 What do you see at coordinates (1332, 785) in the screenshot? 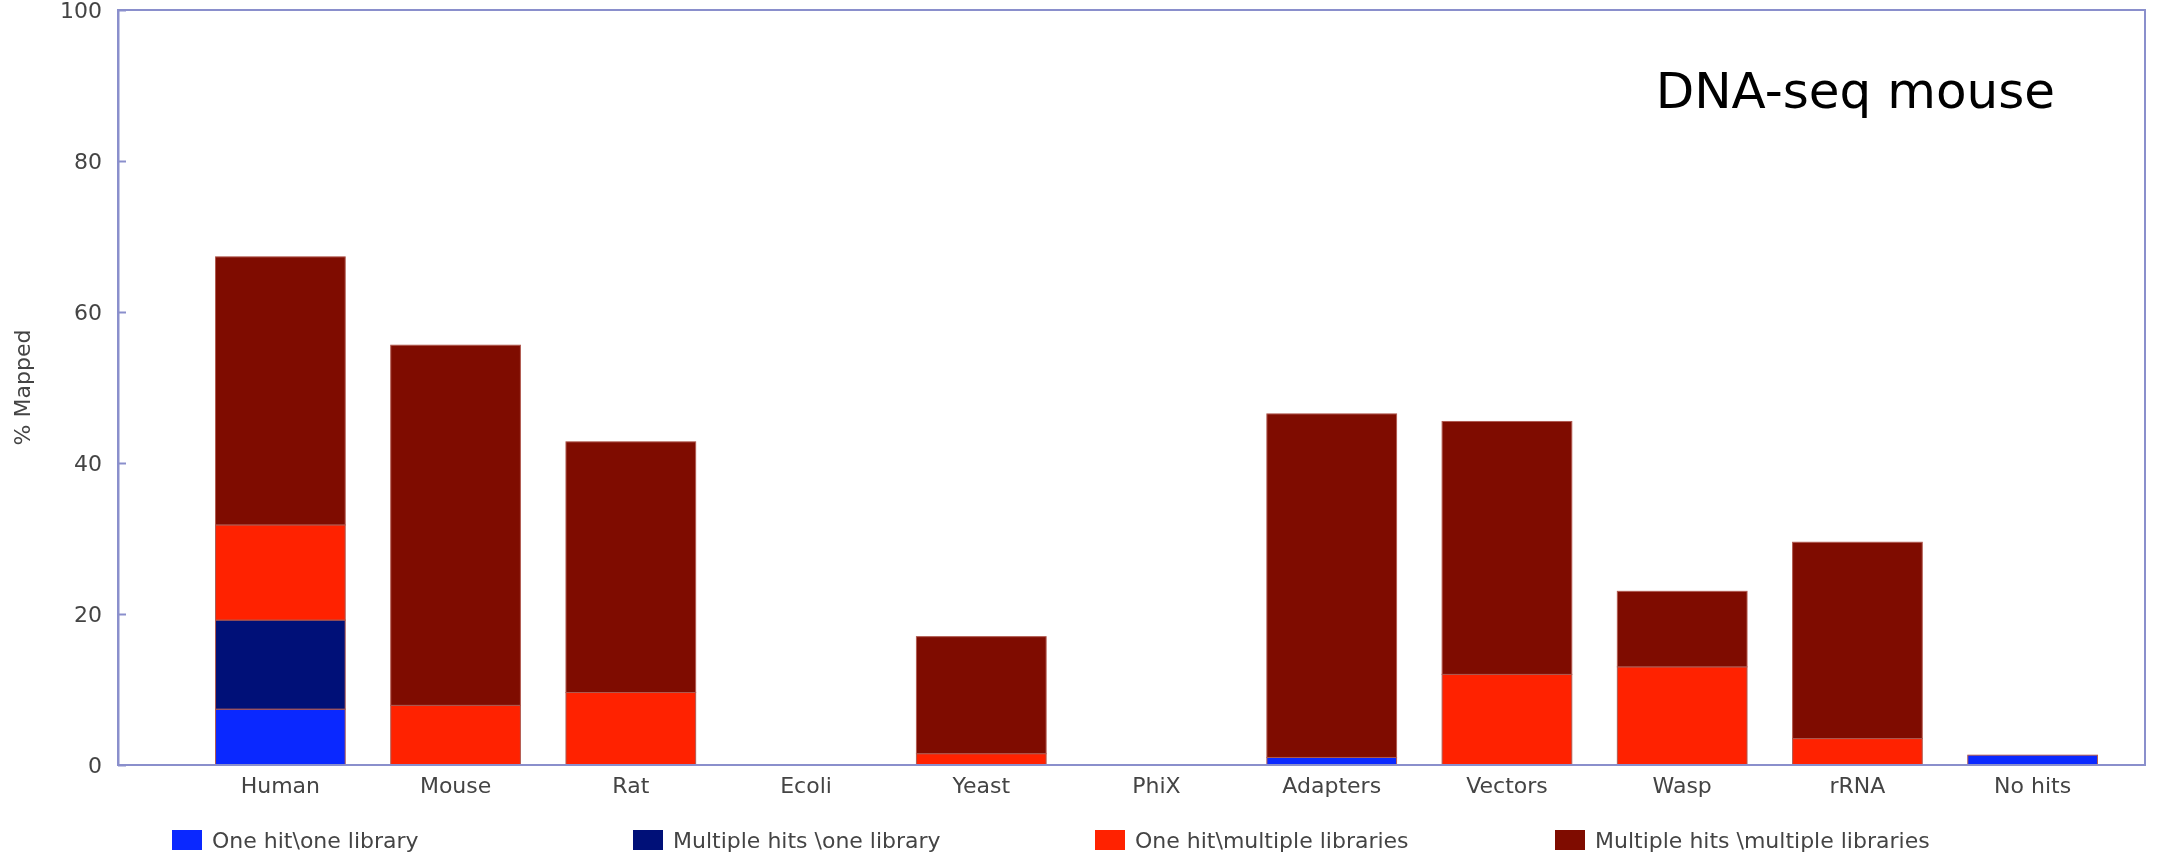
I see `x-tick-label: Adapters` at bounding box center [1332, 785].